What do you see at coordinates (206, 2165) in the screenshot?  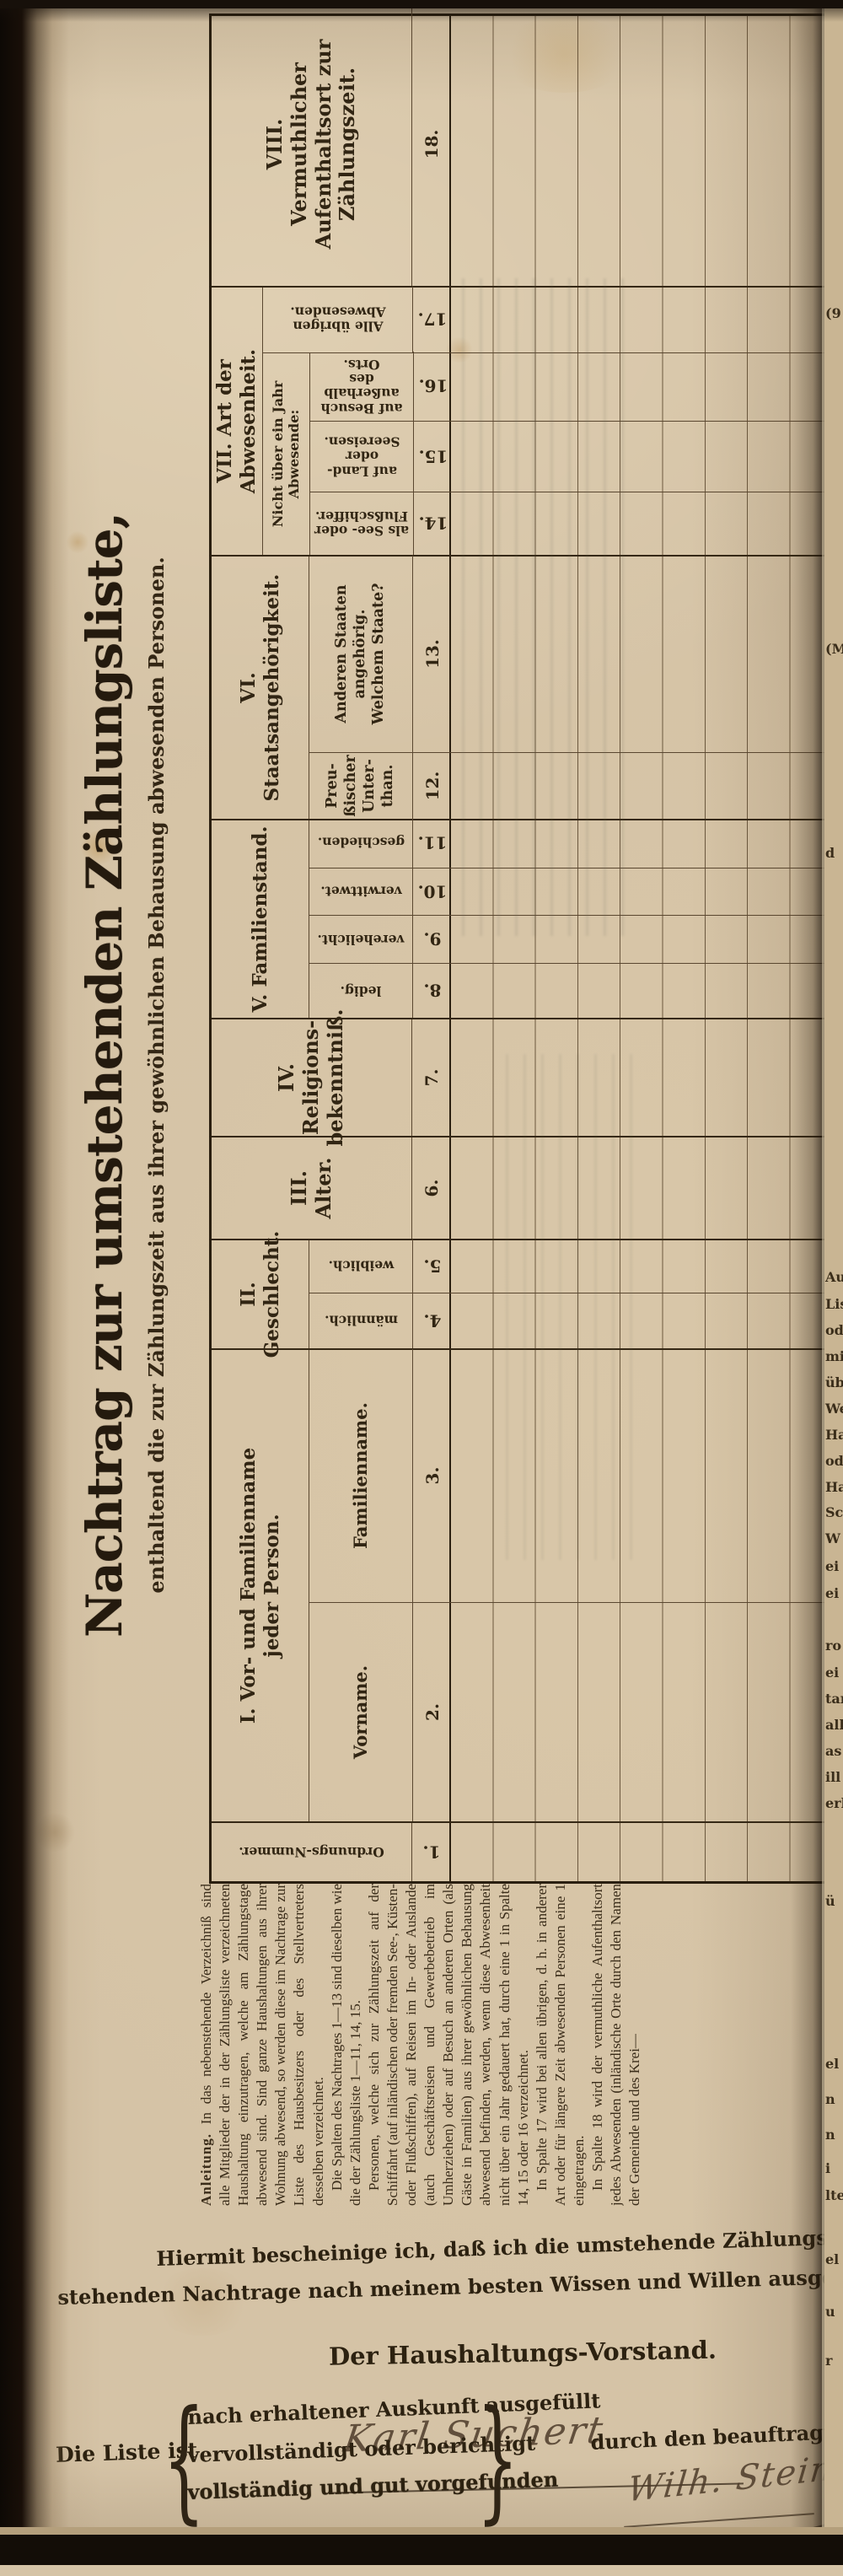 I see `instructions-heading: Anleitung.` at bounding box center [206, 2165].